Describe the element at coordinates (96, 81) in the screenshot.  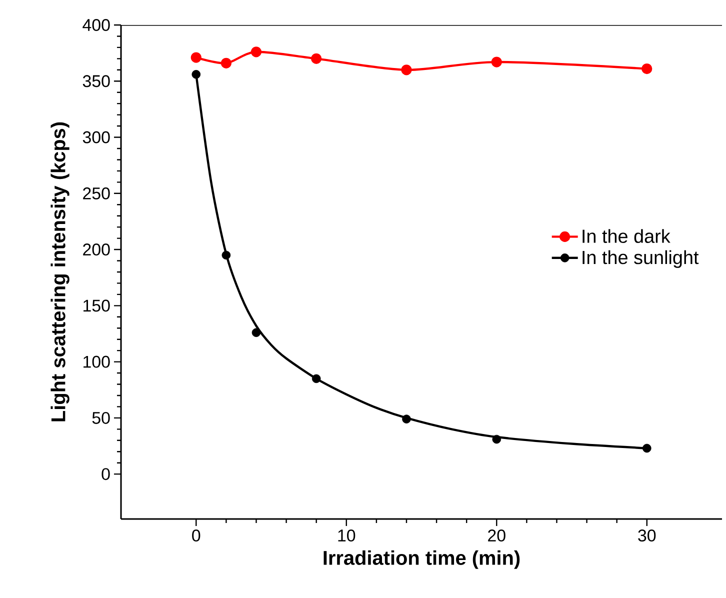
I see `y-tick-label: 350` at that location.